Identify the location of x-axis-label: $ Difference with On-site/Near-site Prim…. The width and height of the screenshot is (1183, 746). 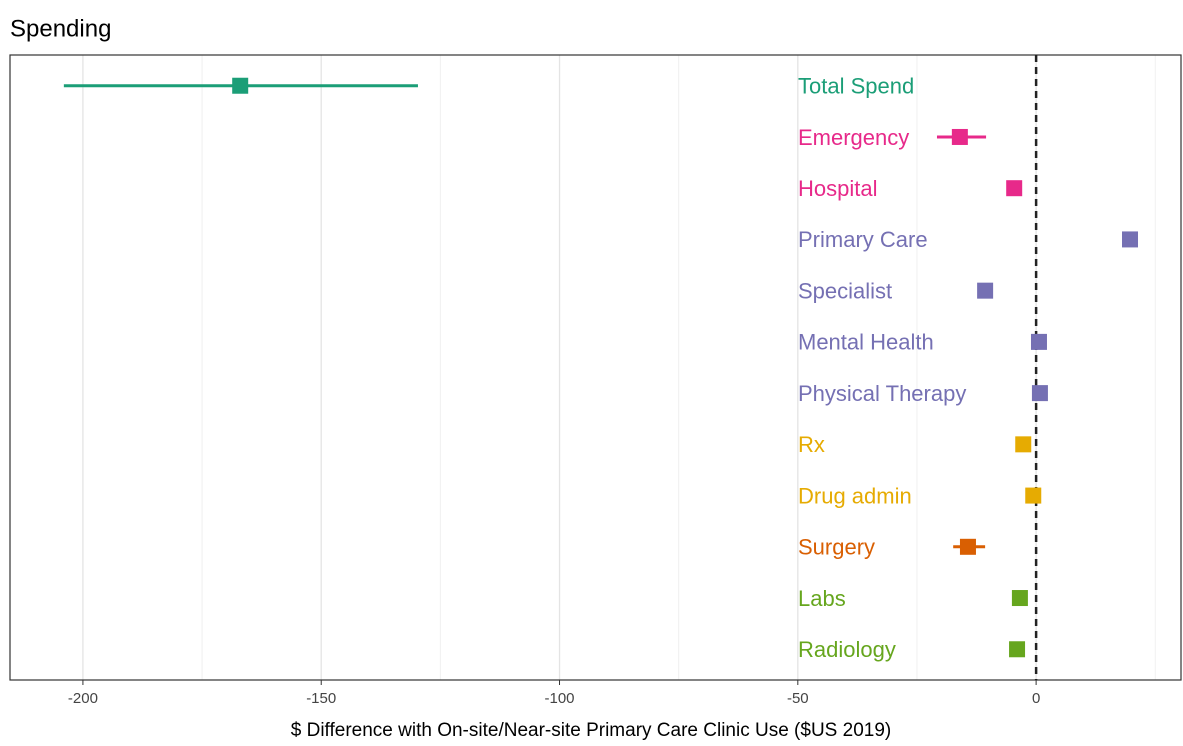
(591, 730).